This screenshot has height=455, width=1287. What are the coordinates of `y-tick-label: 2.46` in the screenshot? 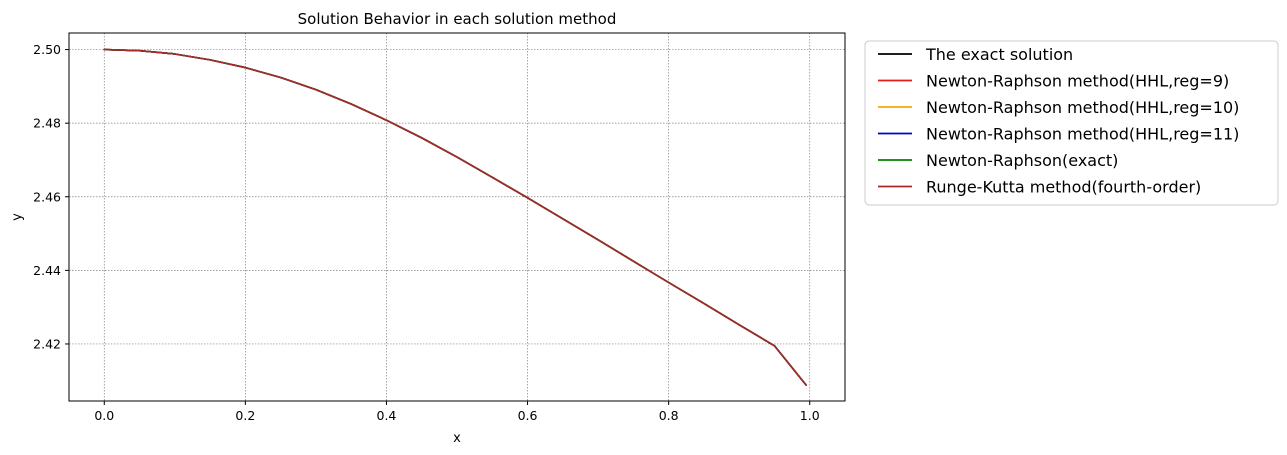 It's located at (47, 196).